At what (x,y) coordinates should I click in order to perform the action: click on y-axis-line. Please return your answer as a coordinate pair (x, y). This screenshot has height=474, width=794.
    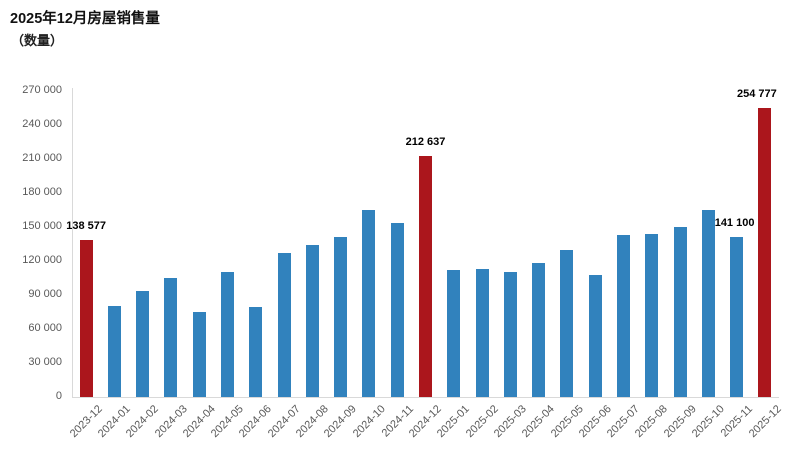
    Looking at the image, I should click on (72, 242).